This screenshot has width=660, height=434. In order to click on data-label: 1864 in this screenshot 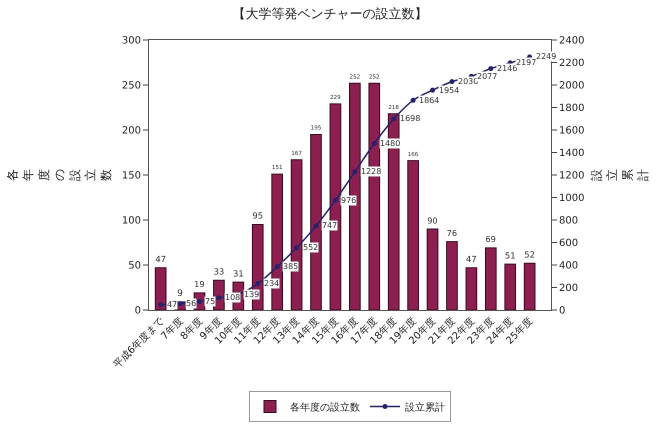, I will do `click(429, 100)`.